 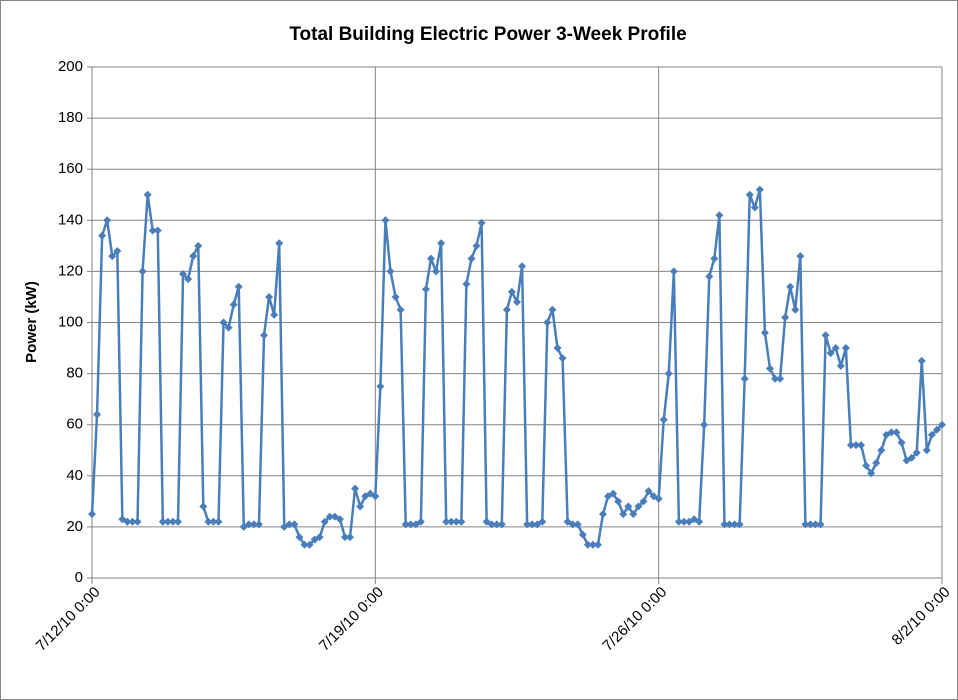 What do you see at coordinates (74, 424) in the screenshot?
I see `y-tick-label: 60` at bounding box center [74, 424].